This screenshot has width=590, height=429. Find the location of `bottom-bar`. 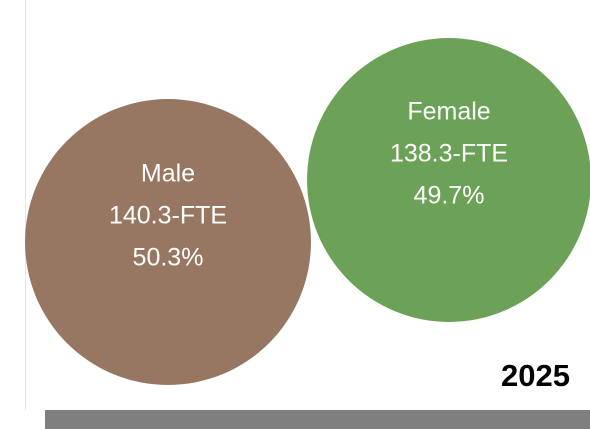

bottom-bar is located at coordinates (317, 419).